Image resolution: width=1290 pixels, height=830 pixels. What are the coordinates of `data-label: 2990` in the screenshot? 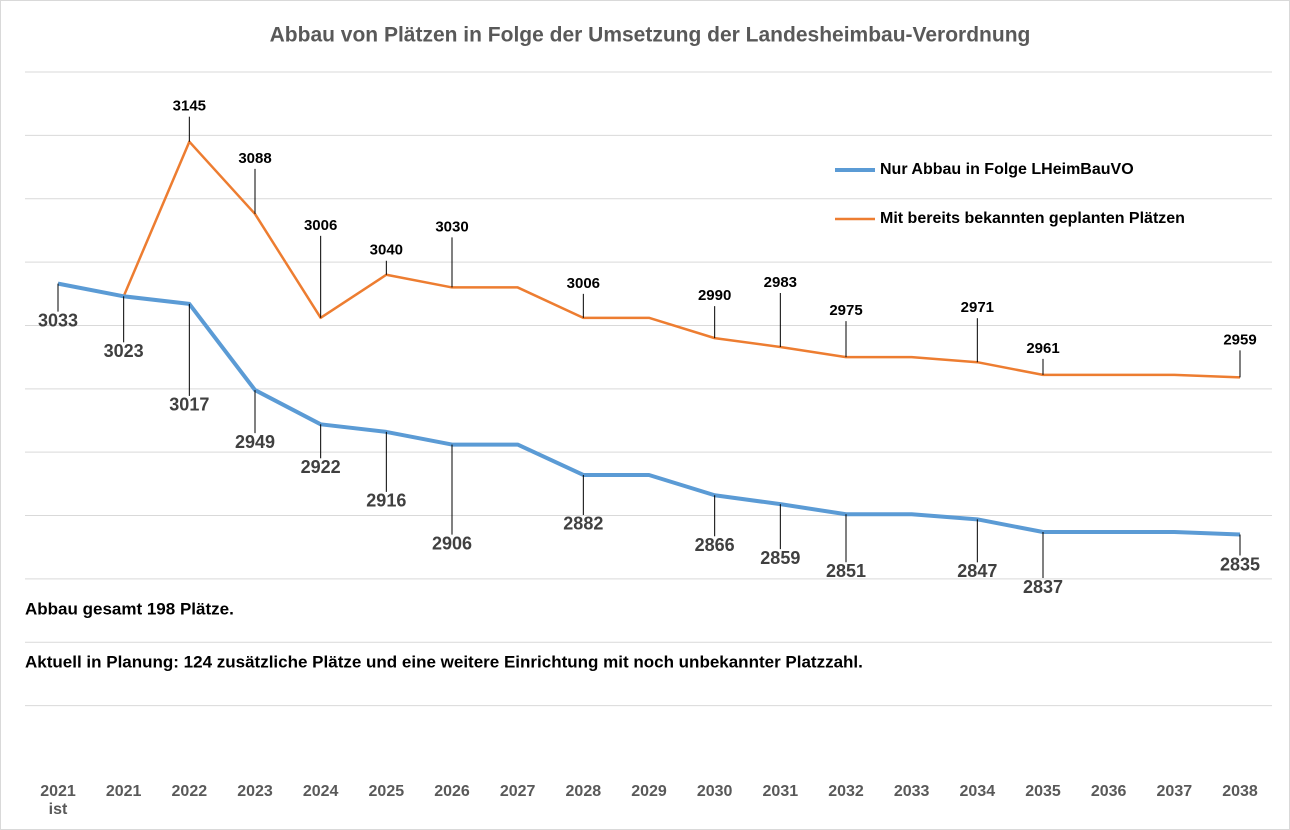 It's located at (714, 295).